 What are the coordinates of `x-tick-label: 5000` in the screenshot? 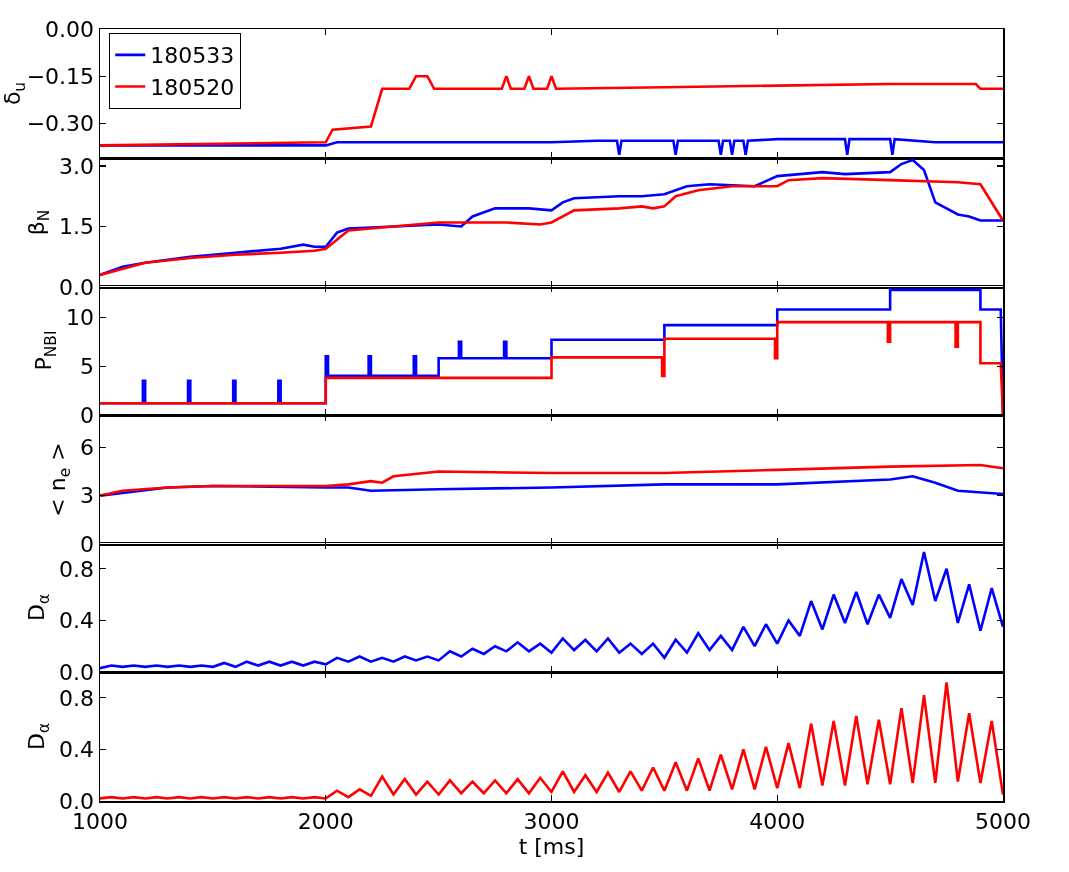 It's located at (1003, 821).